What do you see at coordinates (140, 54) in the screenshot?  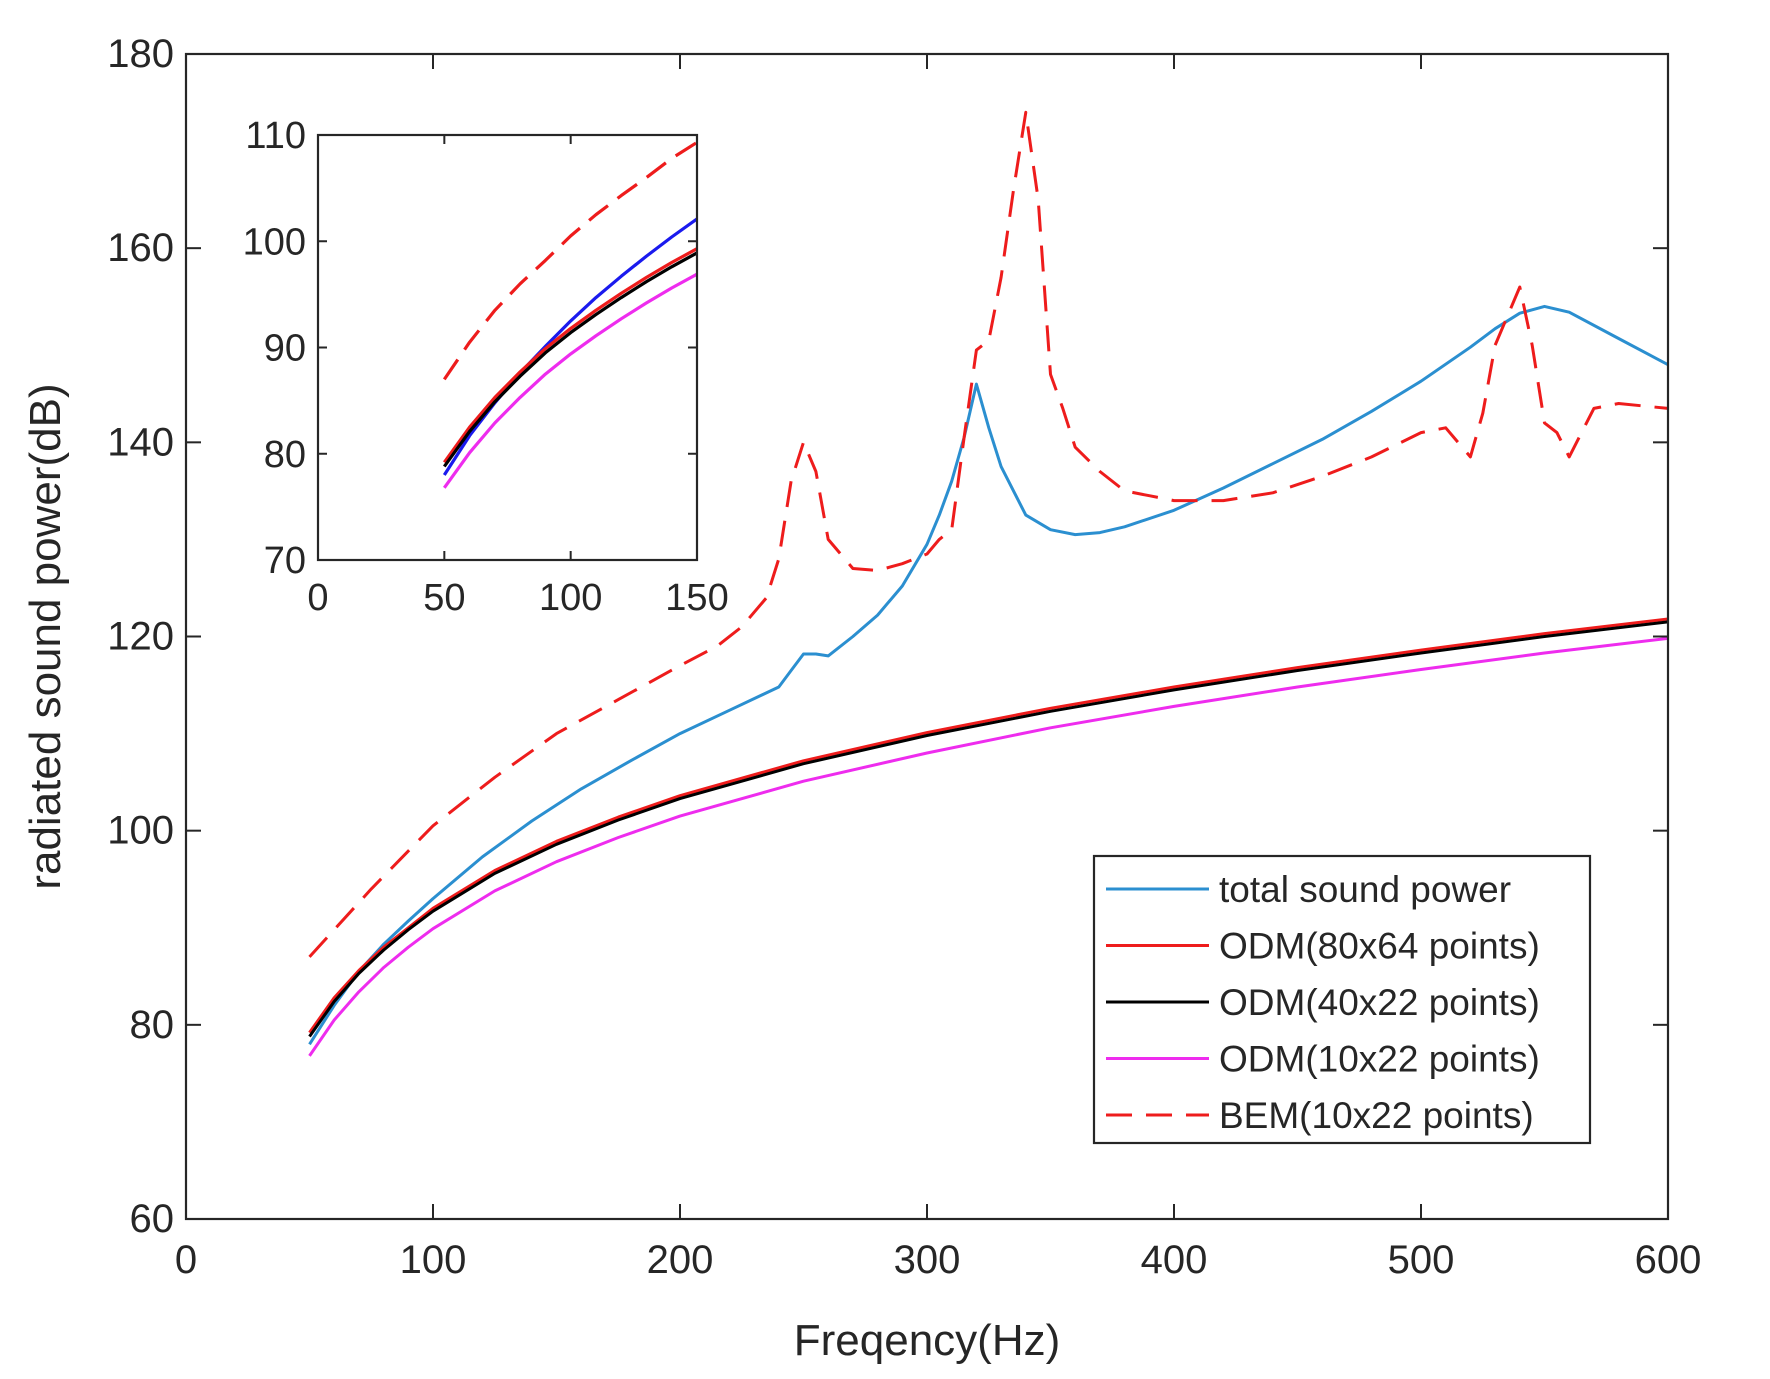 I see `main-y-tick-label: 180` at bounding box center [140, 54].